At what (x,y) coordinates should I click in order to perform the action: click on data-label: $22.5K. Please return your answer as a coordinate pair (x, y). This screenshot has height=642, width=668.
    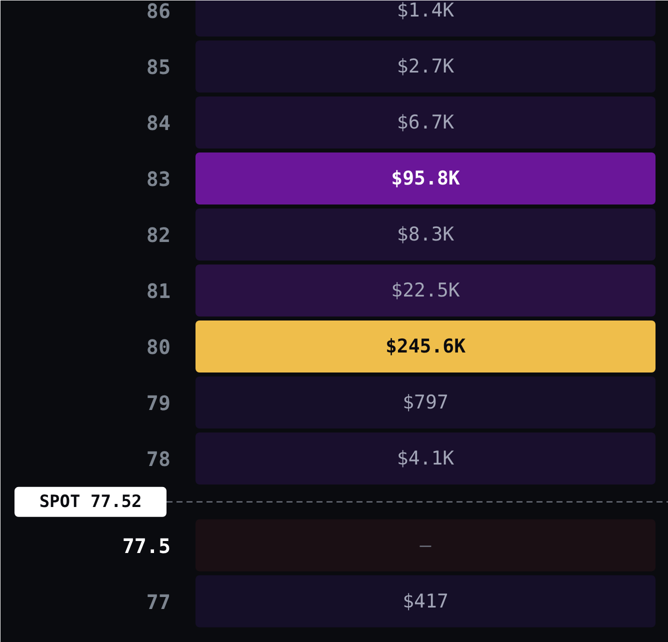
    Looking at the image, I should click on (425, 291).